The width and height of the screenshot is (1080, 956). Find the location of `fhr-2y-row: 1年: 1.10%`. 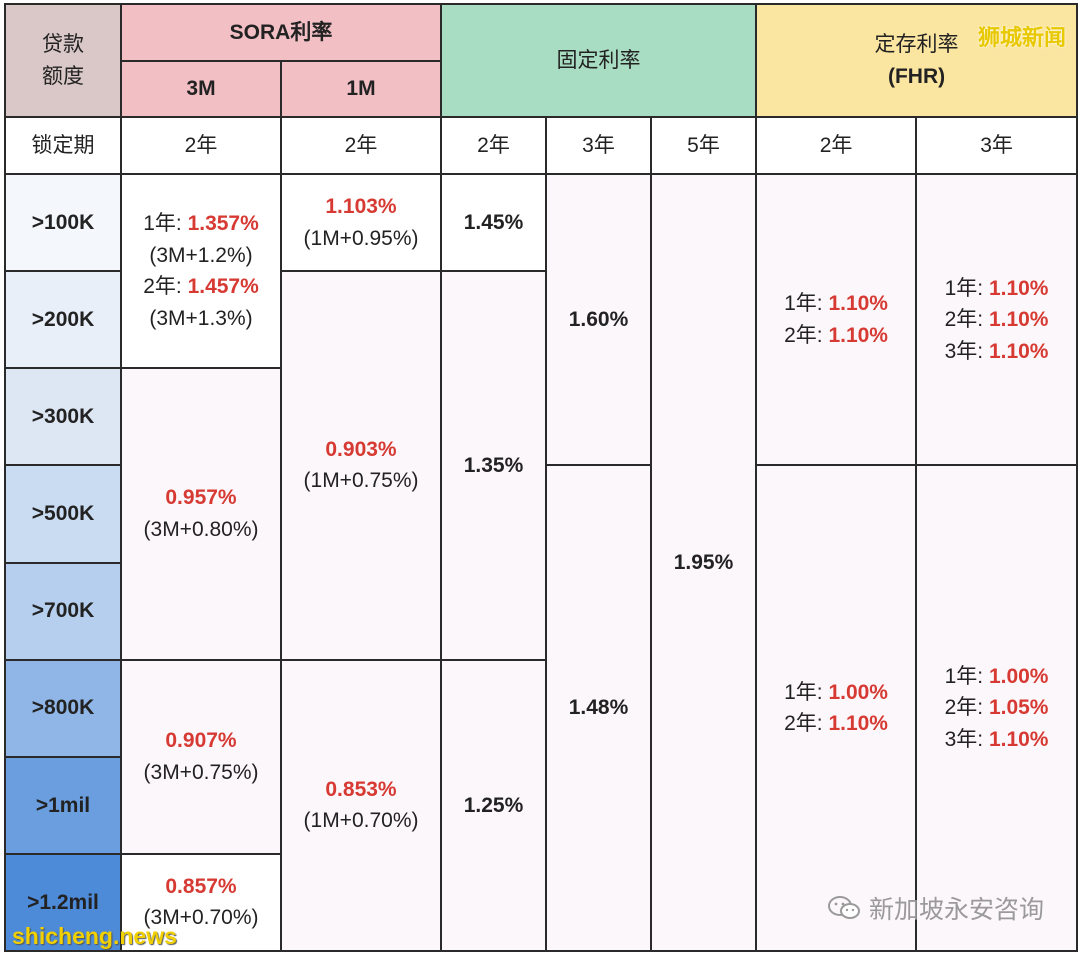

fhr-2y-row: 1年: 1.10% is located at coordinates (836, 304).